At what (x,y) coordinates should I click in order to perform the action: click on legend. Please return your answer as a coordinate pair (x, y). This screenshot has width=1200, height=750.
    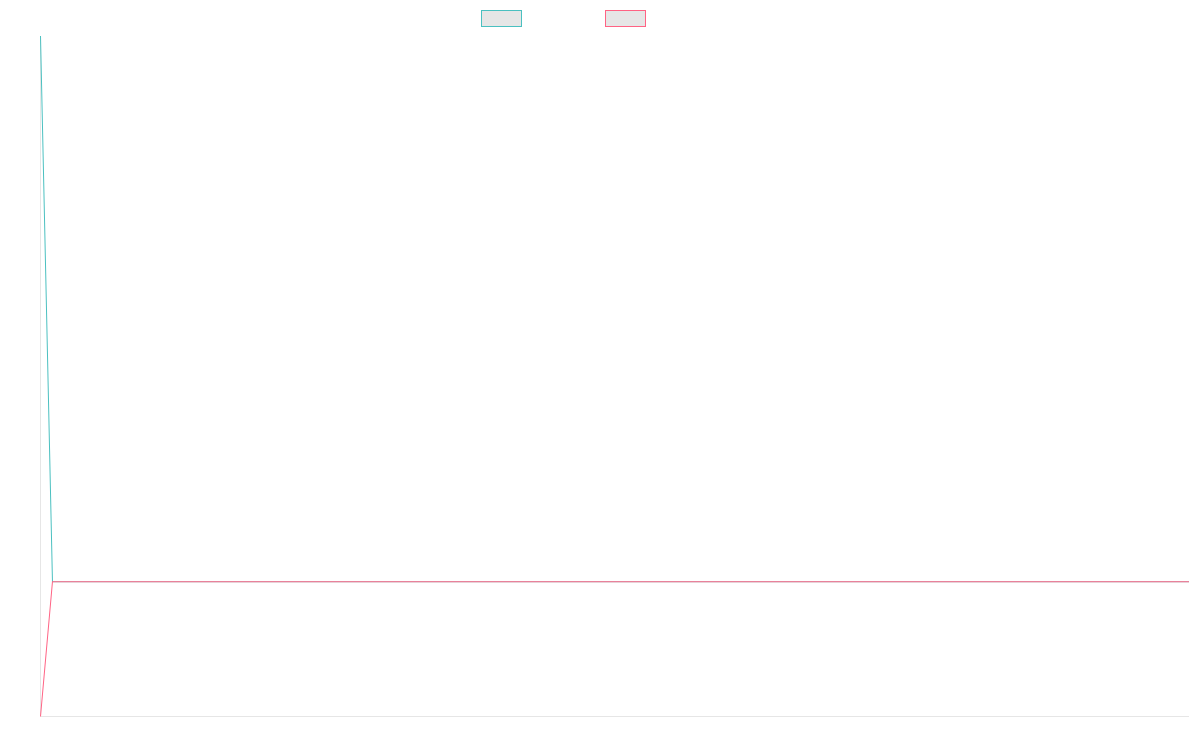
    Looking at the image, I should click on (563, 18).